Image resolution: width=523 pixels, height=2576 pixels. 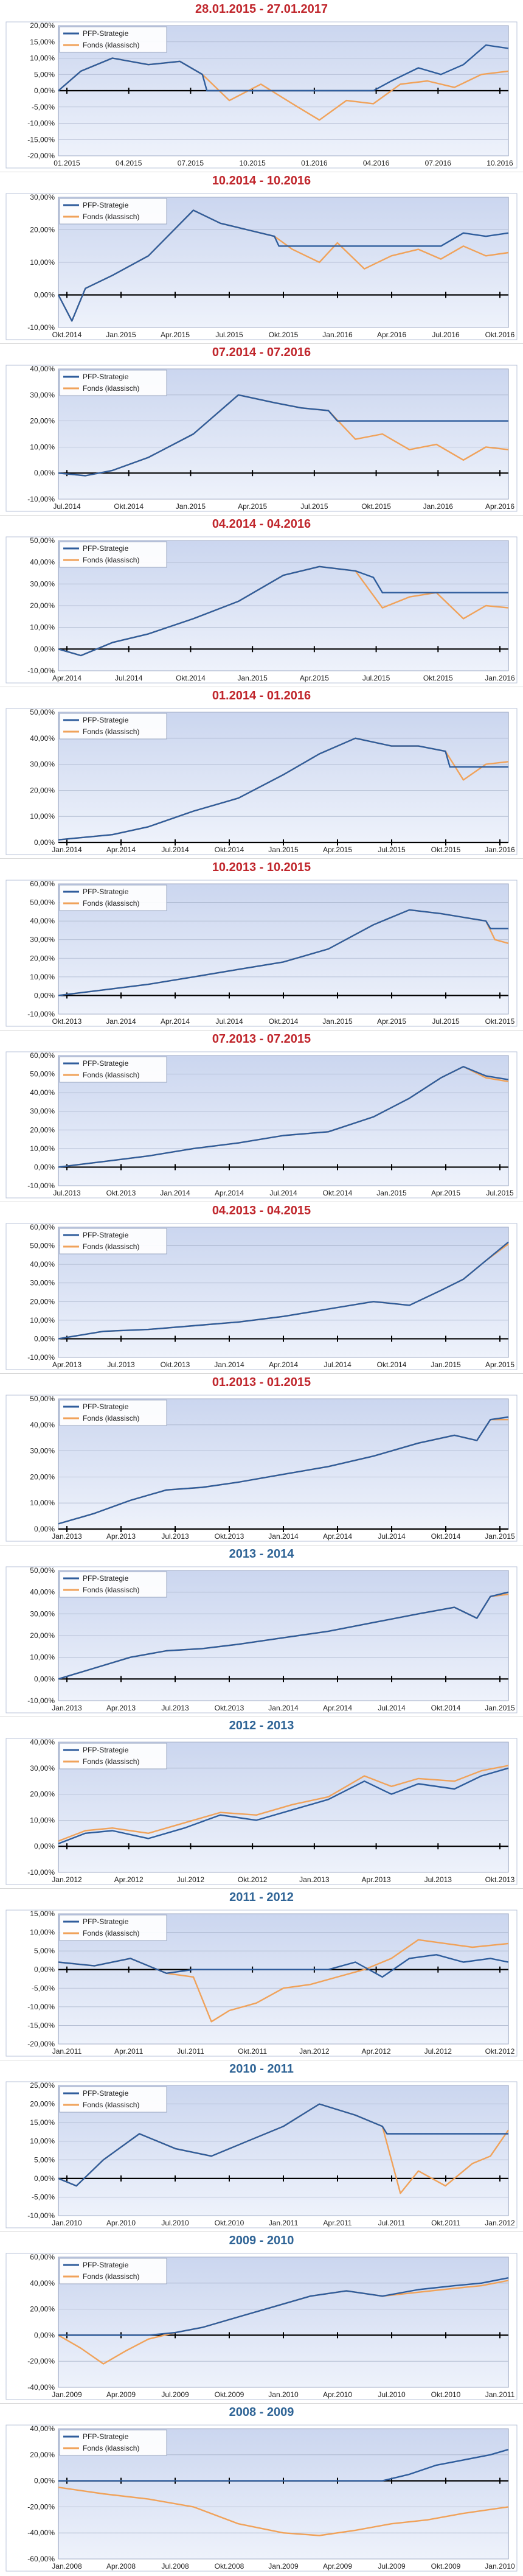 What do you see at coordinates (121, 850) in the screenshot?
I see `x-tick-label: Apr.2014` at bounding box center [121, 850].